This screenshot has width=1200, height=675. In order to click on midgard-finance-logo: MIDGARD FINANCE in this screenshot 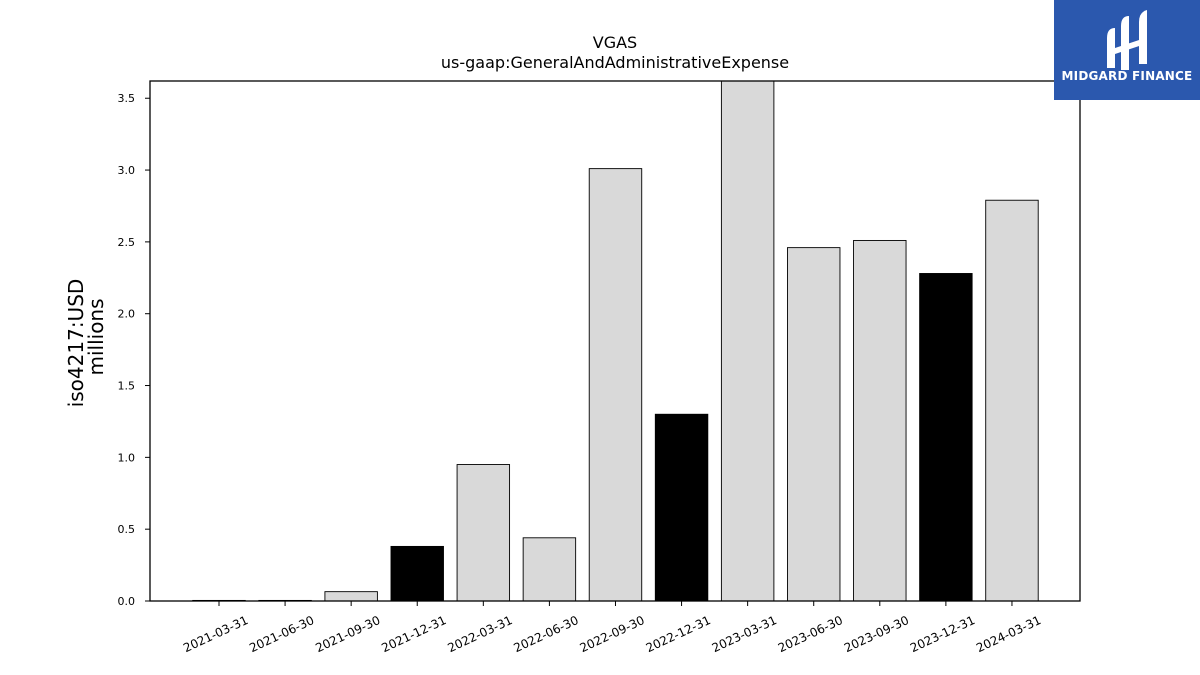, I will do `click(1127, 50)`.